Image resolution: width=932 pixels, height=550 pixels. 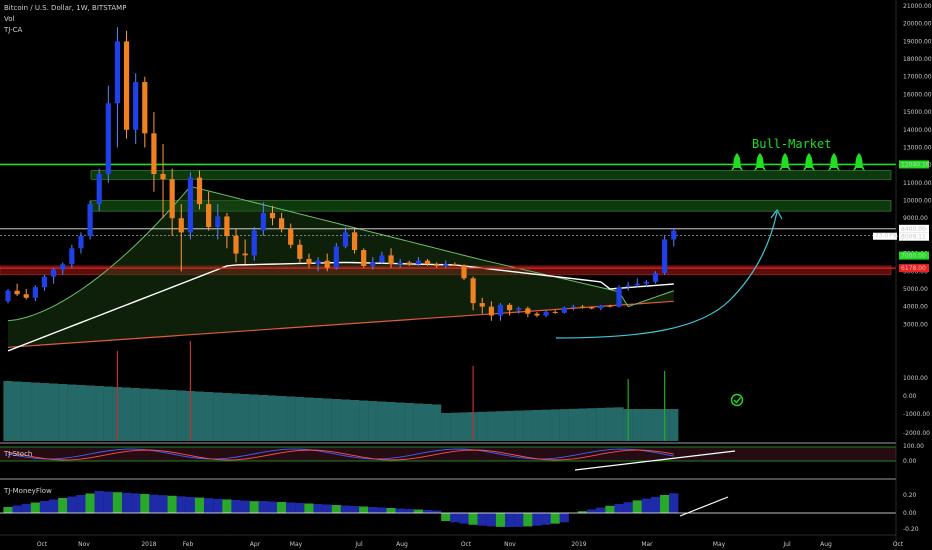 I want to click on time-tick-label: Aug, so click(x=402, y=544).